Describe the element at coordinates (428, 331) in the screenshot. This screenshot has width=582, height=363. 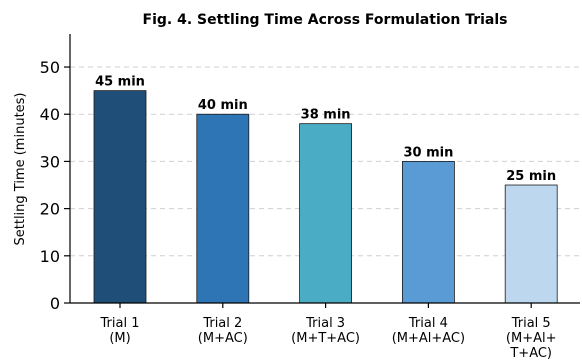
I see `x-tick-label: Trial 4 (M+Al+AC)` at that location.